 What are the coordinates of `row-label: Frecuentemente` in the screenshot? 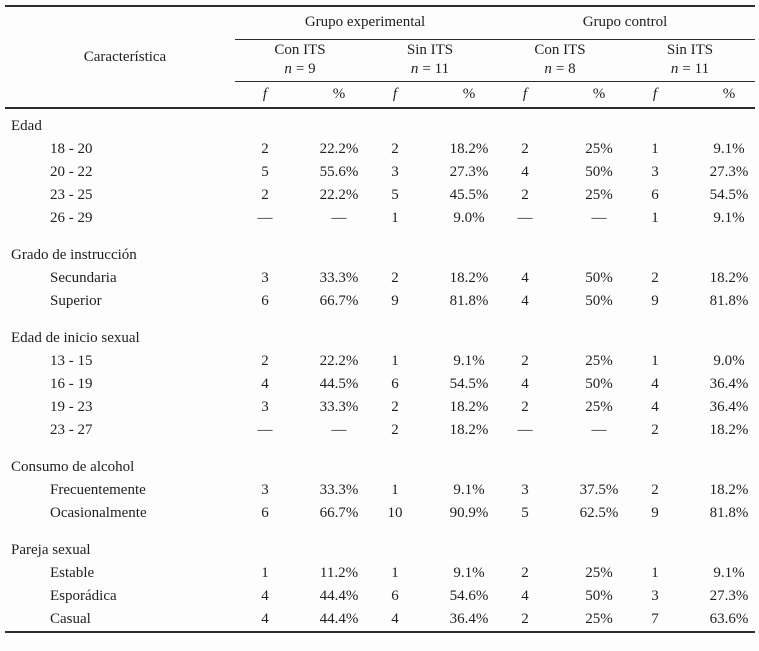 It's located at (98, 490).